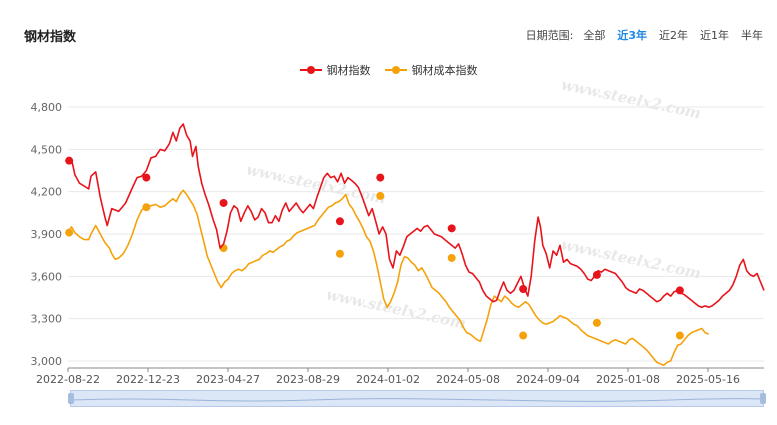  I want to click on y-tick-label: 4,800, so click(47, 107).